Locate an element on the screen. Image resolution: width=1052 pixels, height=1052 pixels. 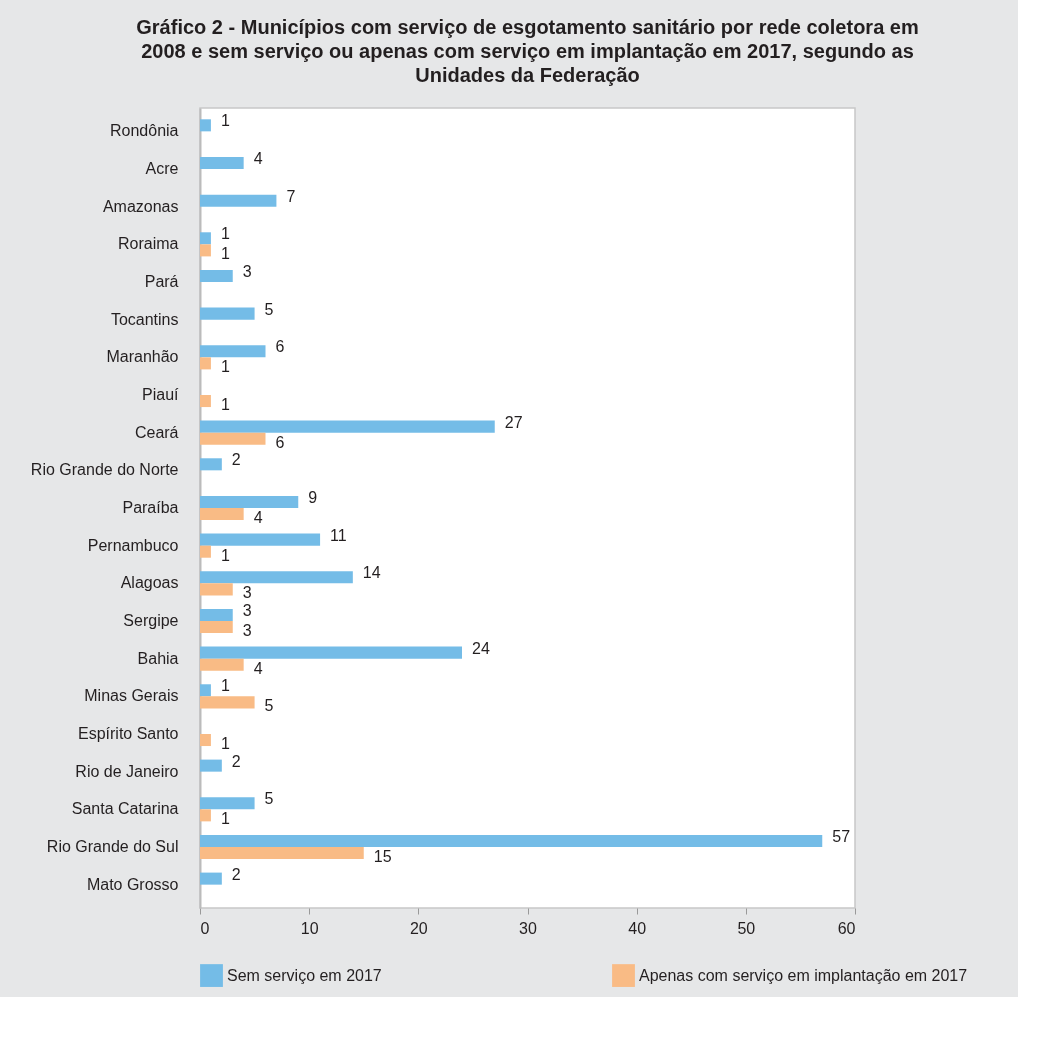
y-tick-label: Amazonas is located at coordinates (140, 206).